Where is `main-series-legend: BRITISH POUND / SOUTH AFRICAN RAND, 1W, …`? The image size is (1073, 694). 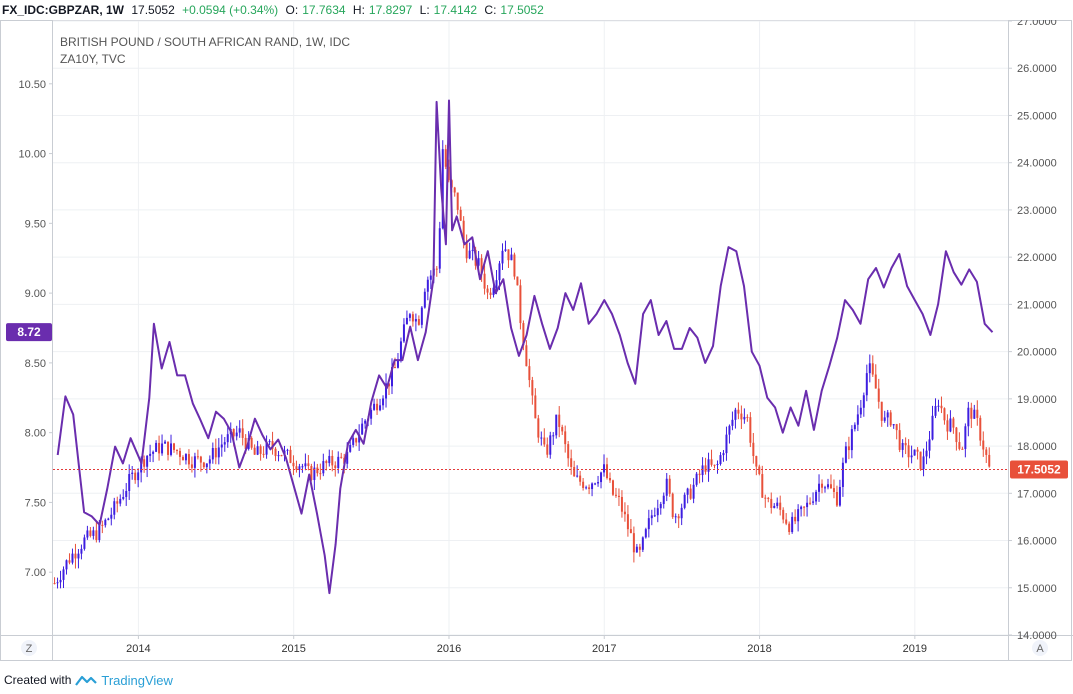 main-series-legend: BRITISH POUND / SOUTH AFRICAN RAND, 1W, … is located at coordinates (205, 42).